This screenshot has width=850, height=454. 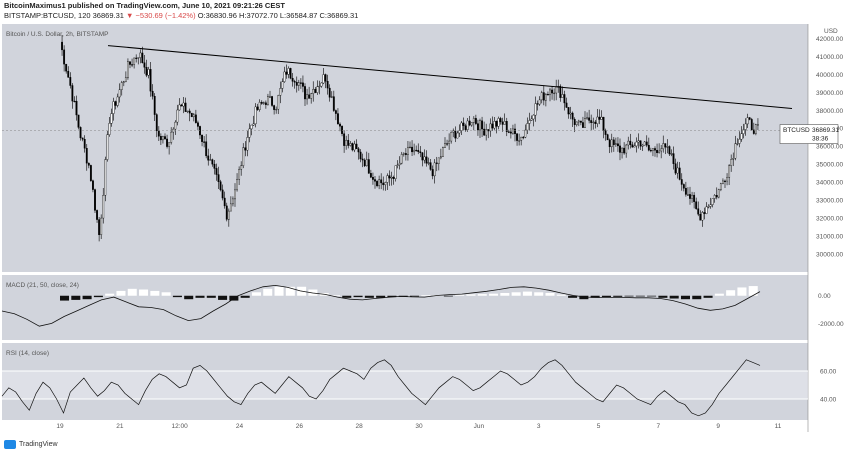 What do you see at coordinates (829, 75) in the screenshot?
I see `y-tick-label: 40000.00` at bounding box center [829, 75].